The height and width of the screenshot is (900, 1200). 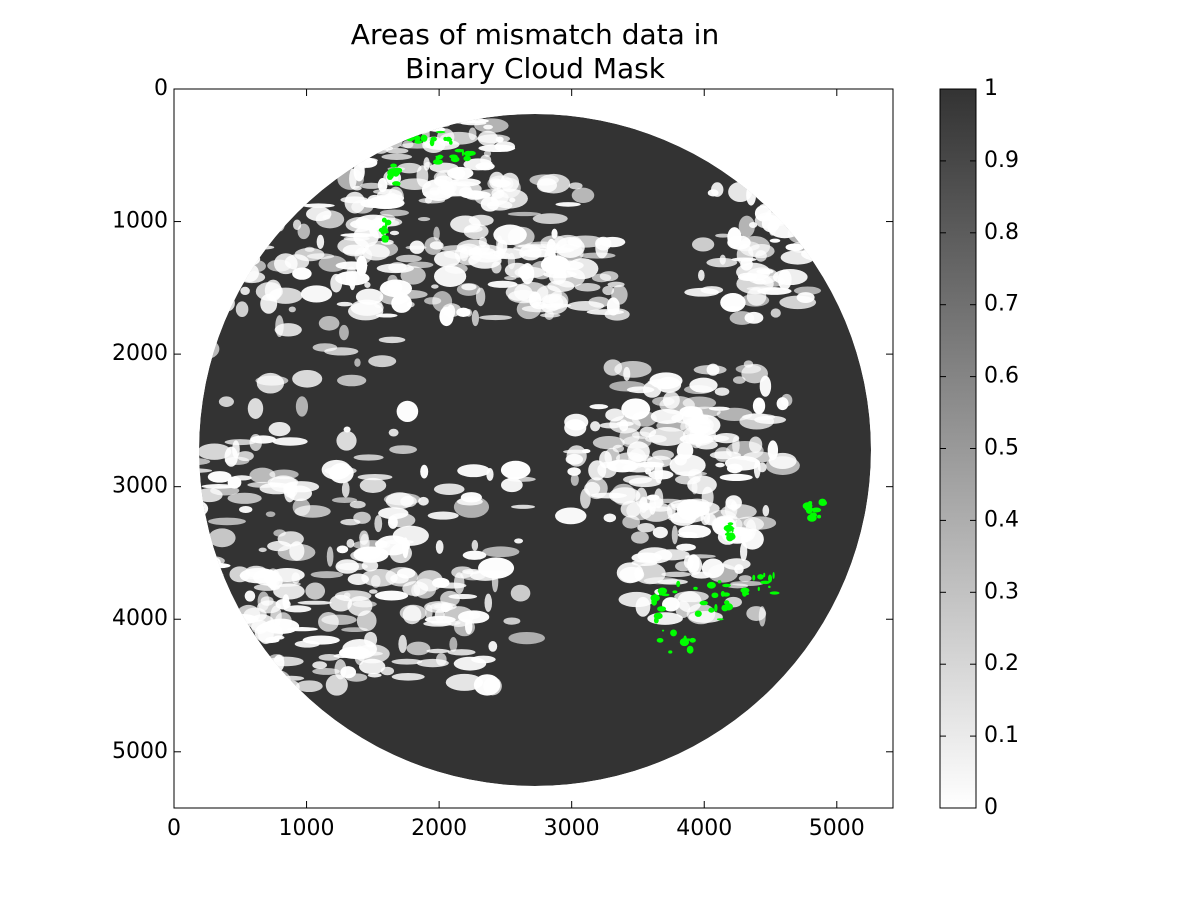 I want to click on colorbar-tick-label: 0.6, so click(x=1001, y=376).